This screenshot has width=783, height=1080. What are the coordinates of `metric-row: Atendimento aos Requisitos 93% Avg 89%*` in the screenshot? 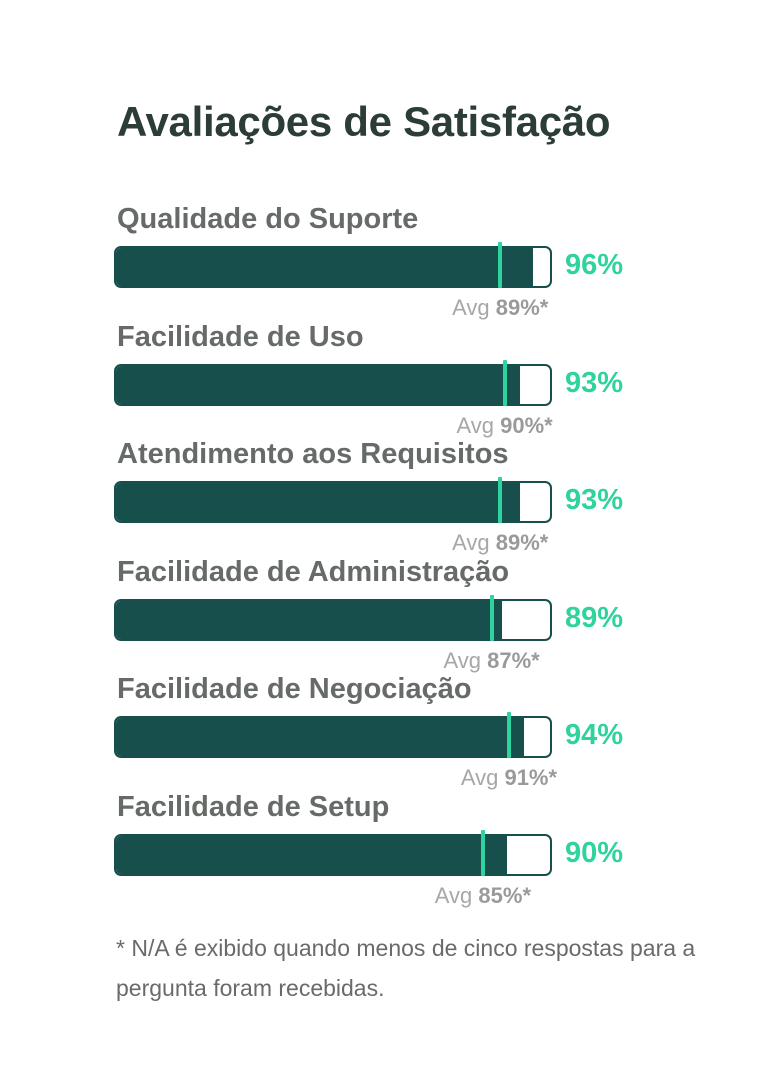 It's located at (391, 498).